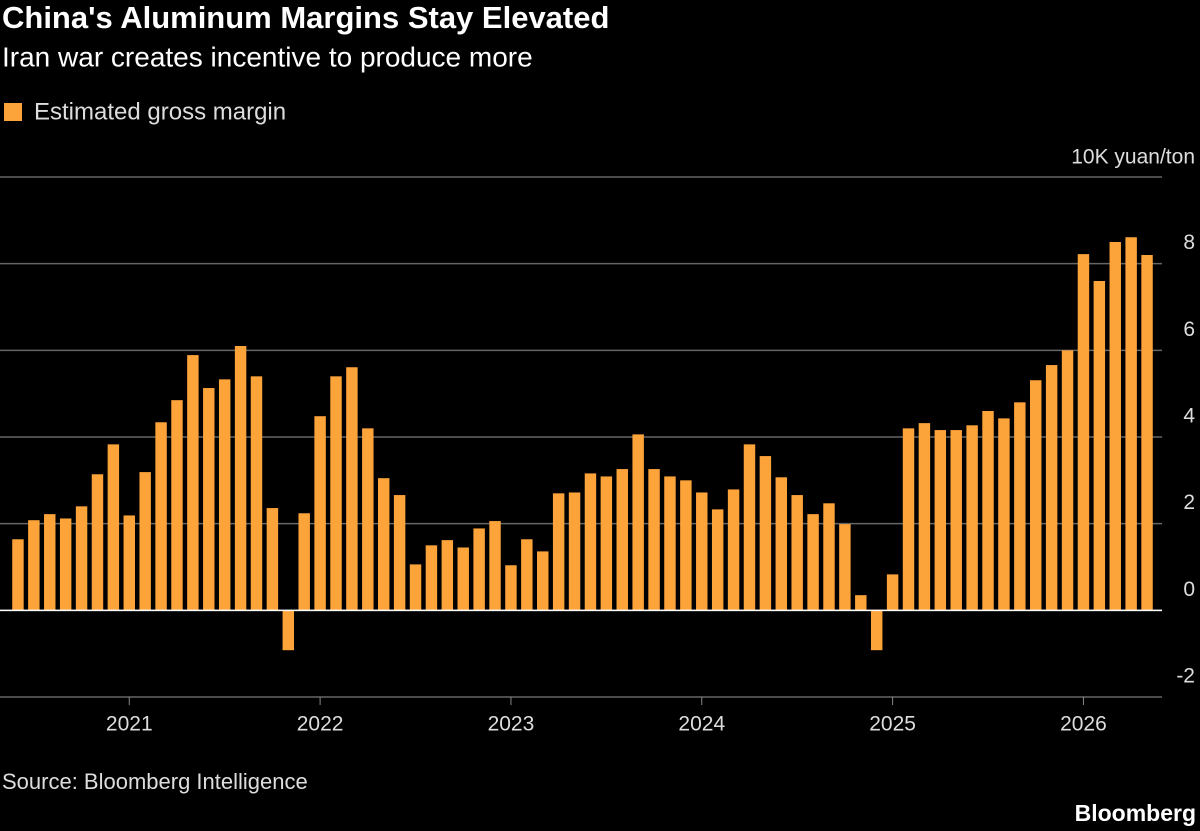  What do you see at coordinates (1189, 242) in the screenshot?
I see `y-tick-label: 8` at bounding box center [1189, 242].